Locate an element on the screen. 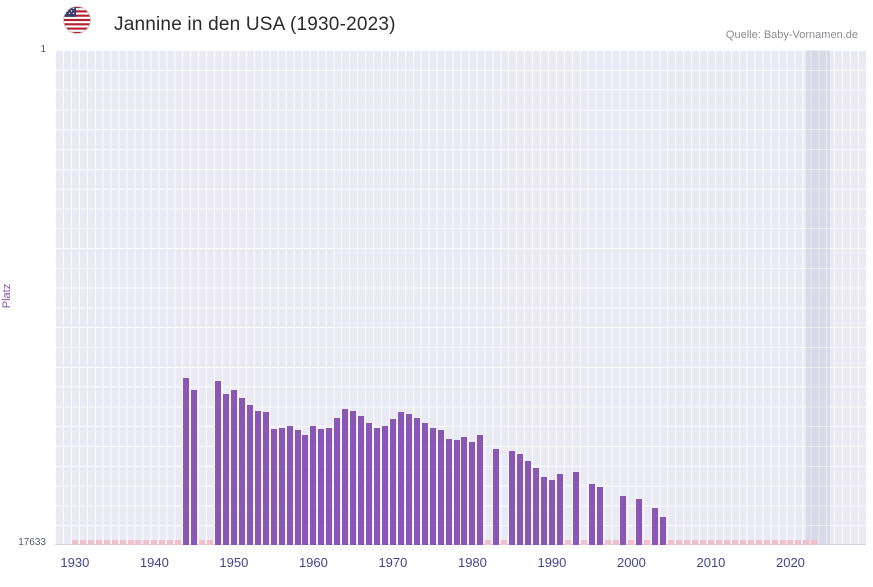  us-flag-icon is located at coordinates (77, 20).